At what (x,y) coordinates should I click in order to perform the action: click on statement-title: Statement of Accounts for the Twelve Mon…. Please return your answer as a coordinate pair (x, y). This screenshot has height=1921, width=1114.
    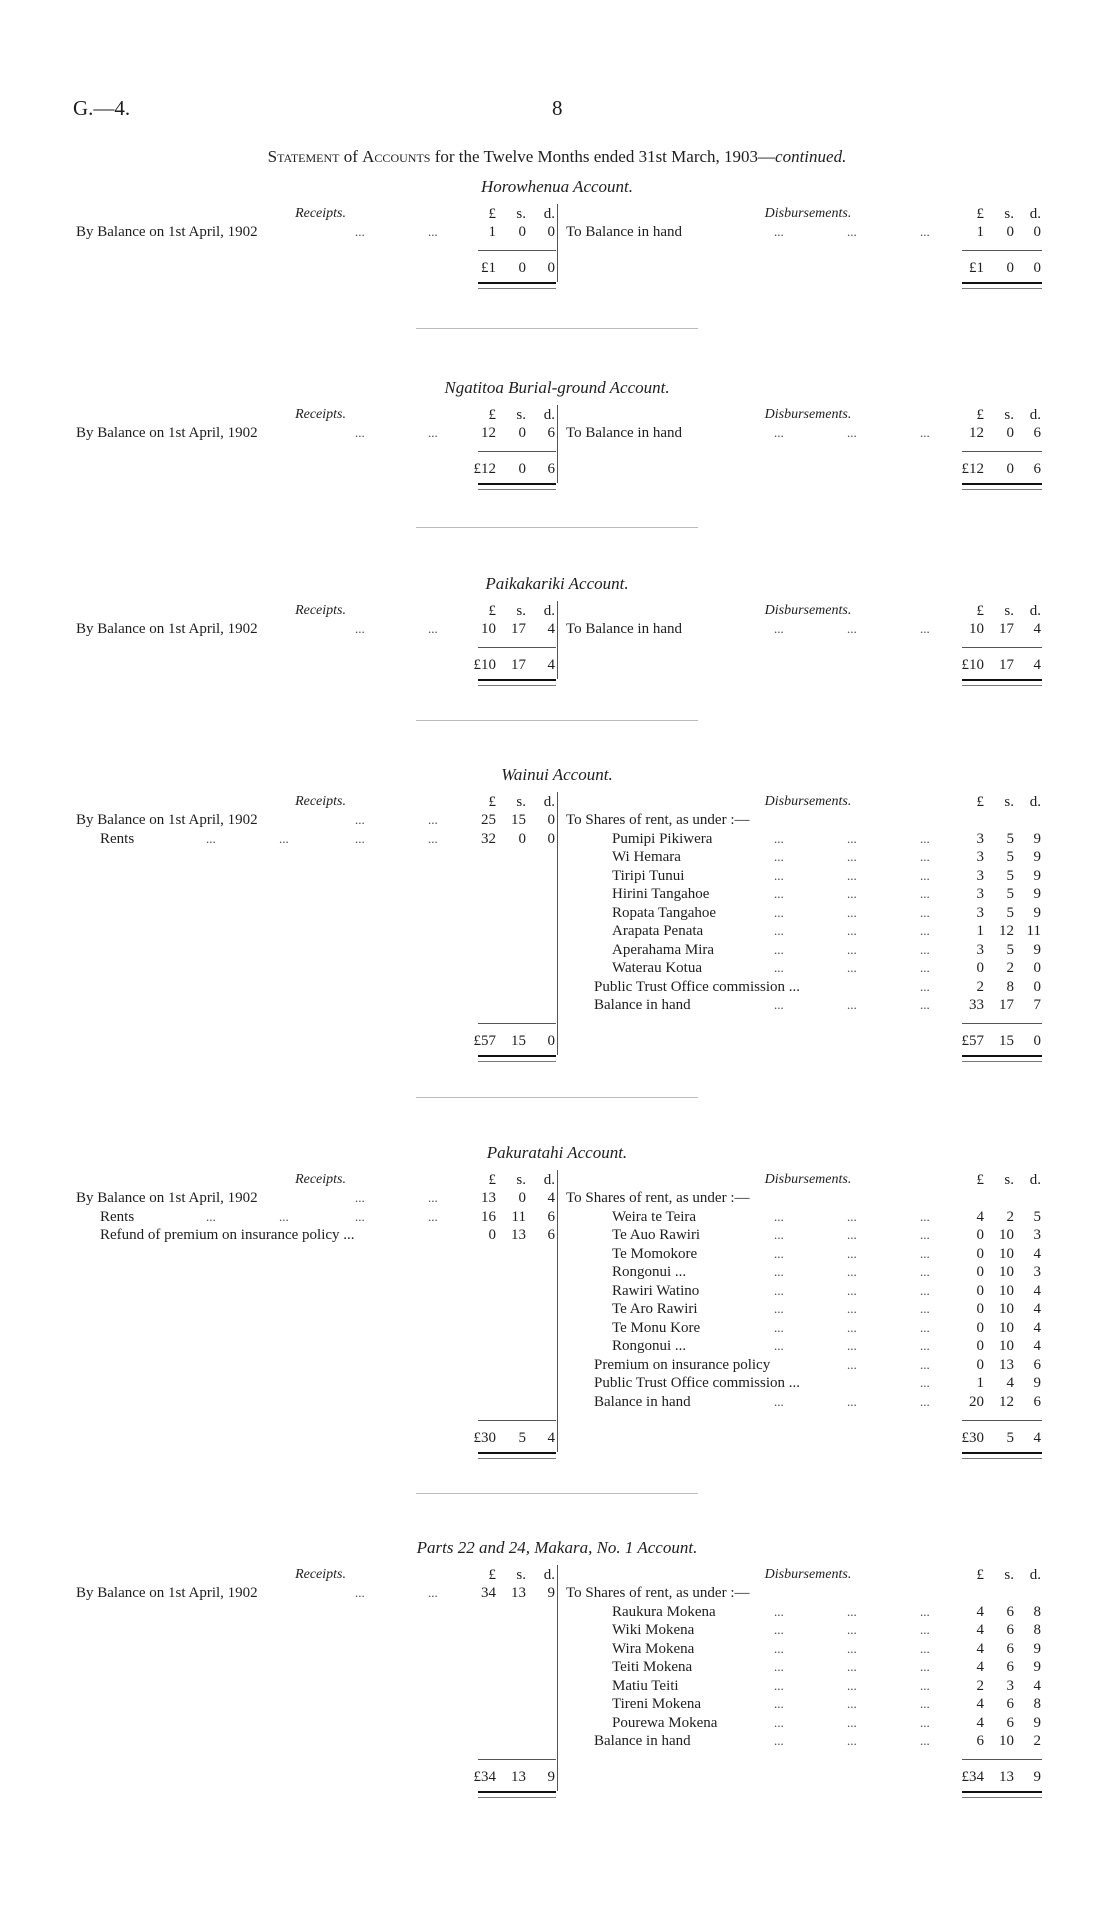
    Looking at the image, I should click on (557, 157).